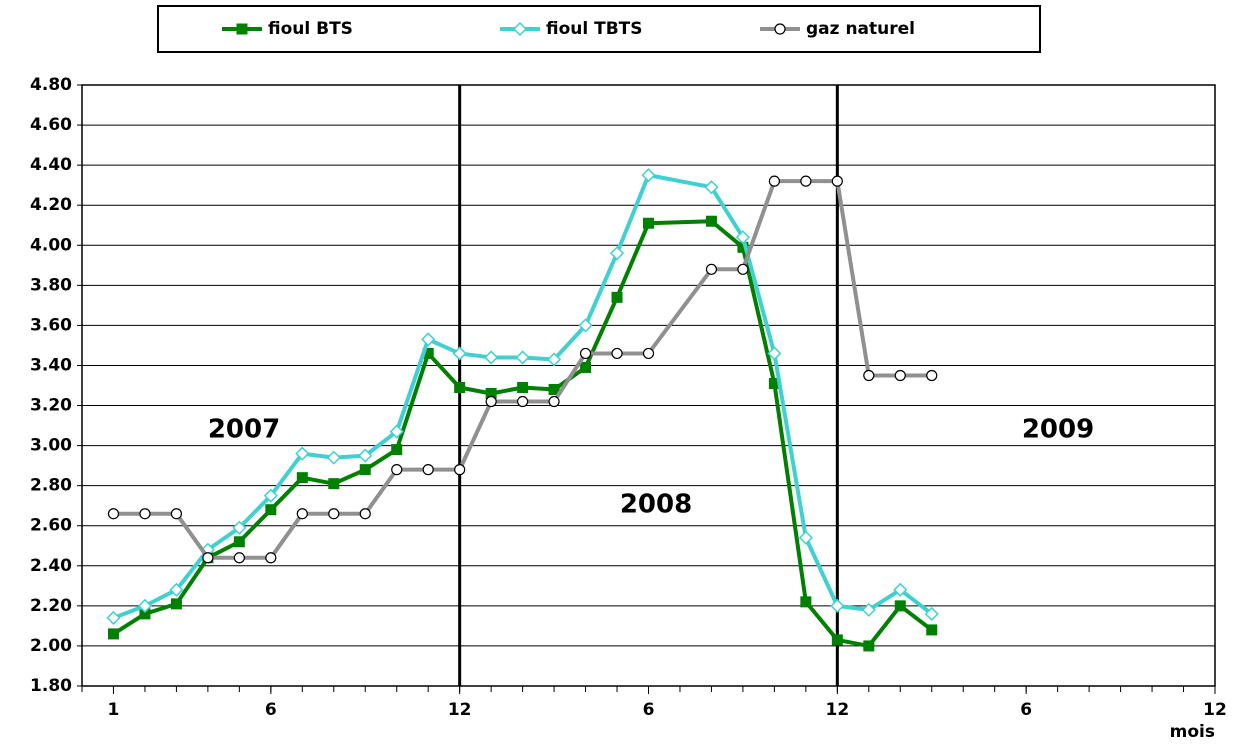 The height and width of the screenshot is (744, 1235). Describe the element at coordinates (51, 606) in the screenshot. I see `y-tick-label: 2.20` at that location.